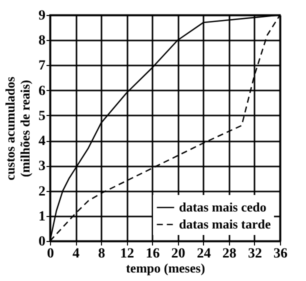 The image size is (306, 281). What do you see at coordinates (42, 216) in the screenshot?
I see `y-tick-label: 1` at bounding box center [42, 216].